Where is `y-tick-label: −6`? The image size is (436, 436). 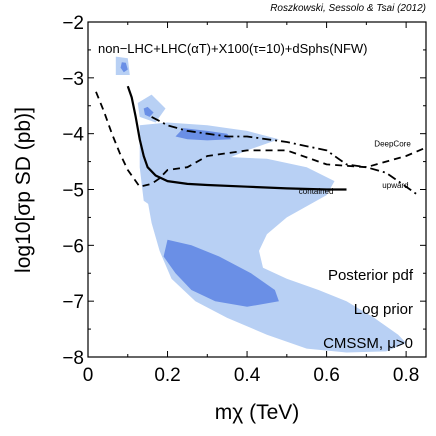 y-tick-label: −6 is located at coordinates (73, 246).